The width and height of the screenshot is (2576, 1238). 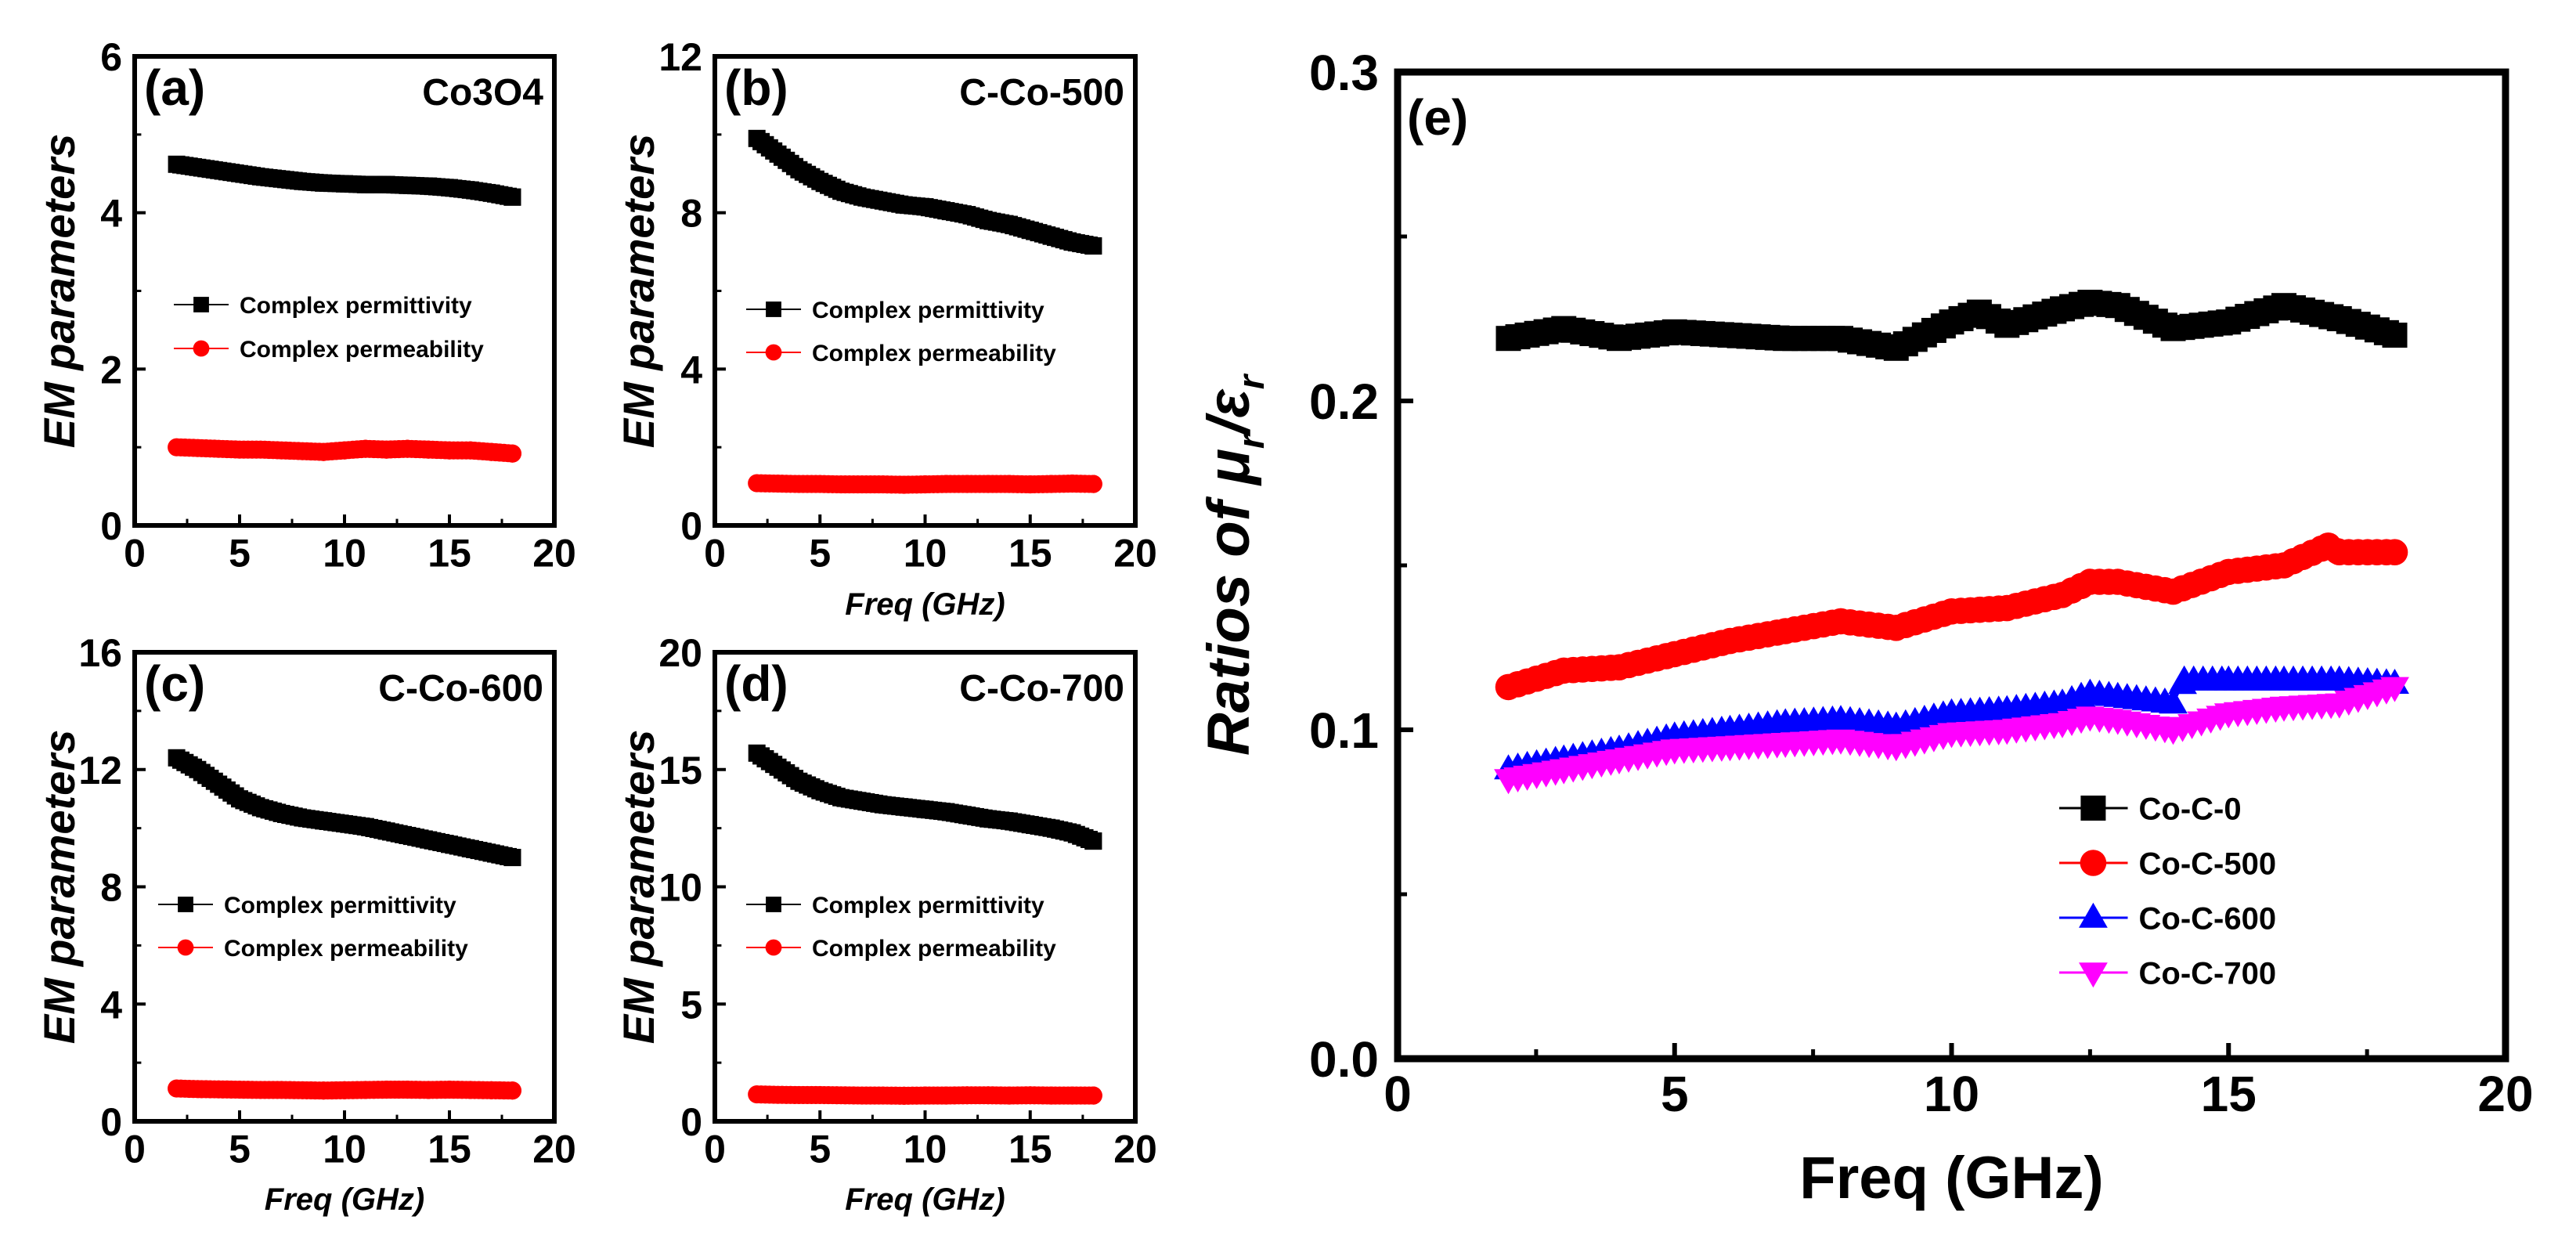 What do you see at coordinates (2208, 973) in the screenshot?
I see `legend-label: Co-C-700` at bounding box center [2208, 973].